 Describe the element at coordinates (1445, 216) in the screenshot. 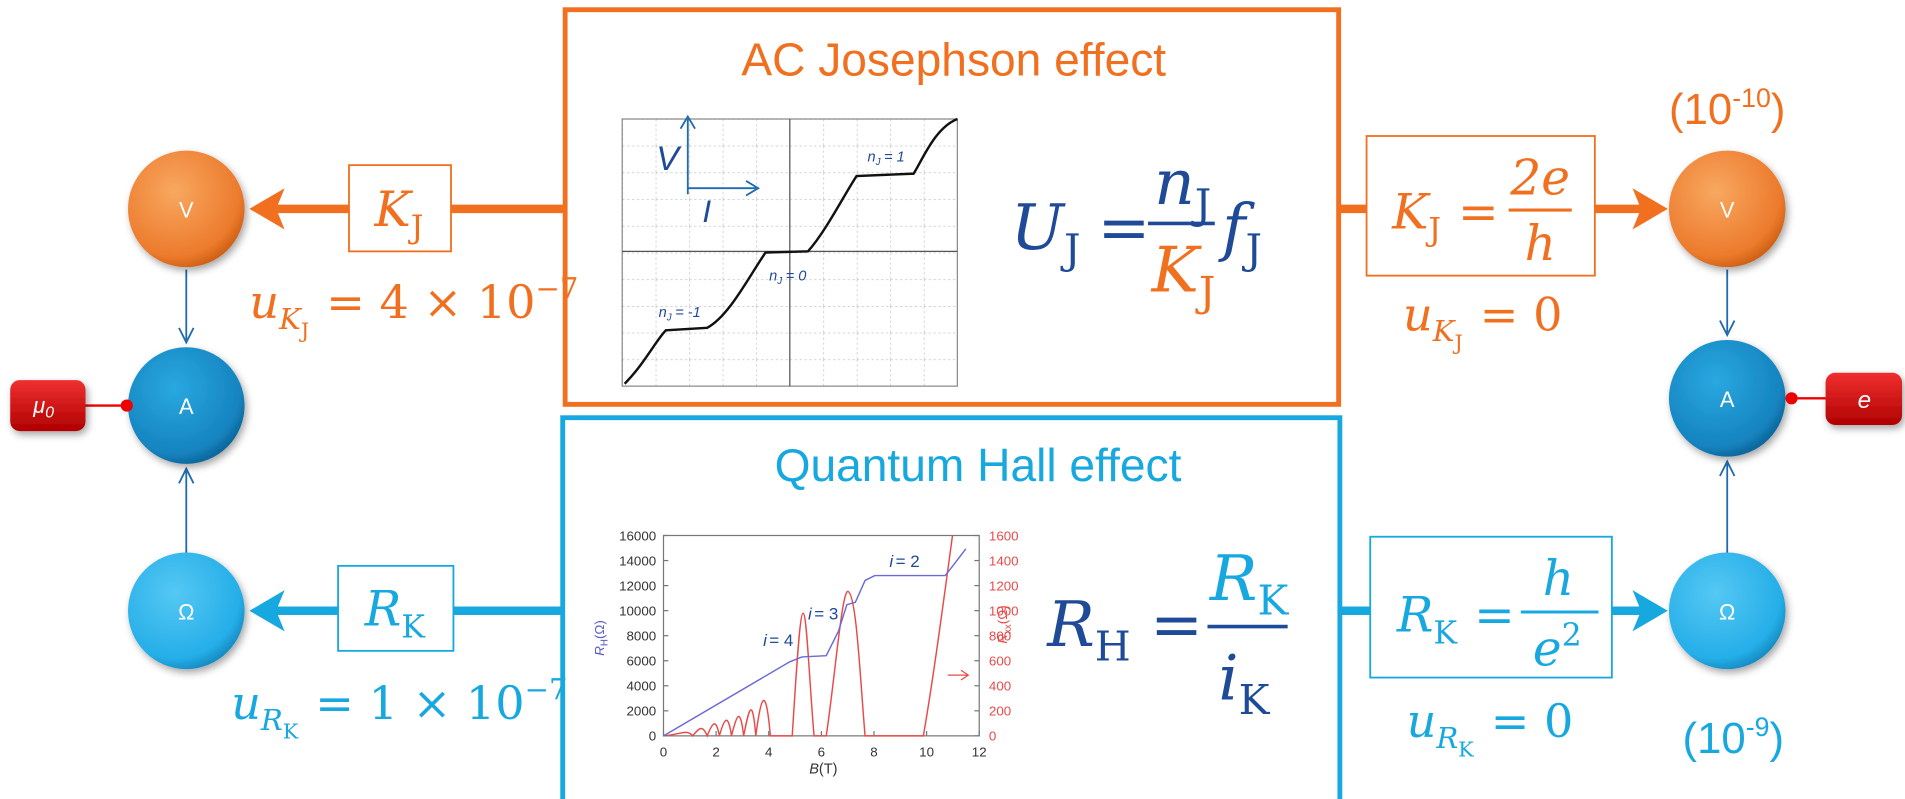

I see `constant: KJ =` at that location.